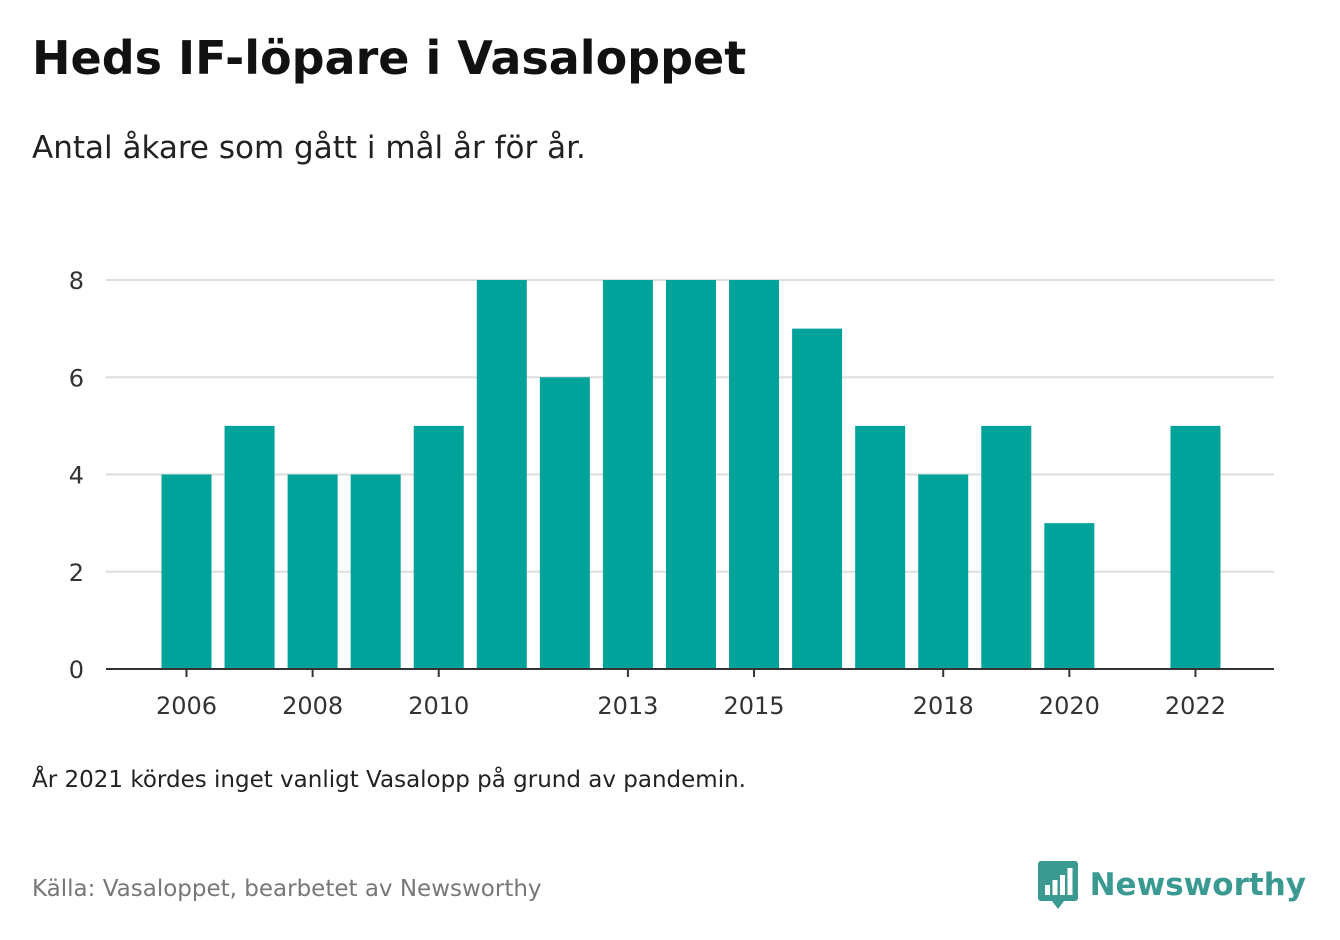 The width and height of the screenshot is (1340, 940). Describe the element at coordinates (627, 706) in the screenshot. I see `x-tick-label: 2013` at that location.